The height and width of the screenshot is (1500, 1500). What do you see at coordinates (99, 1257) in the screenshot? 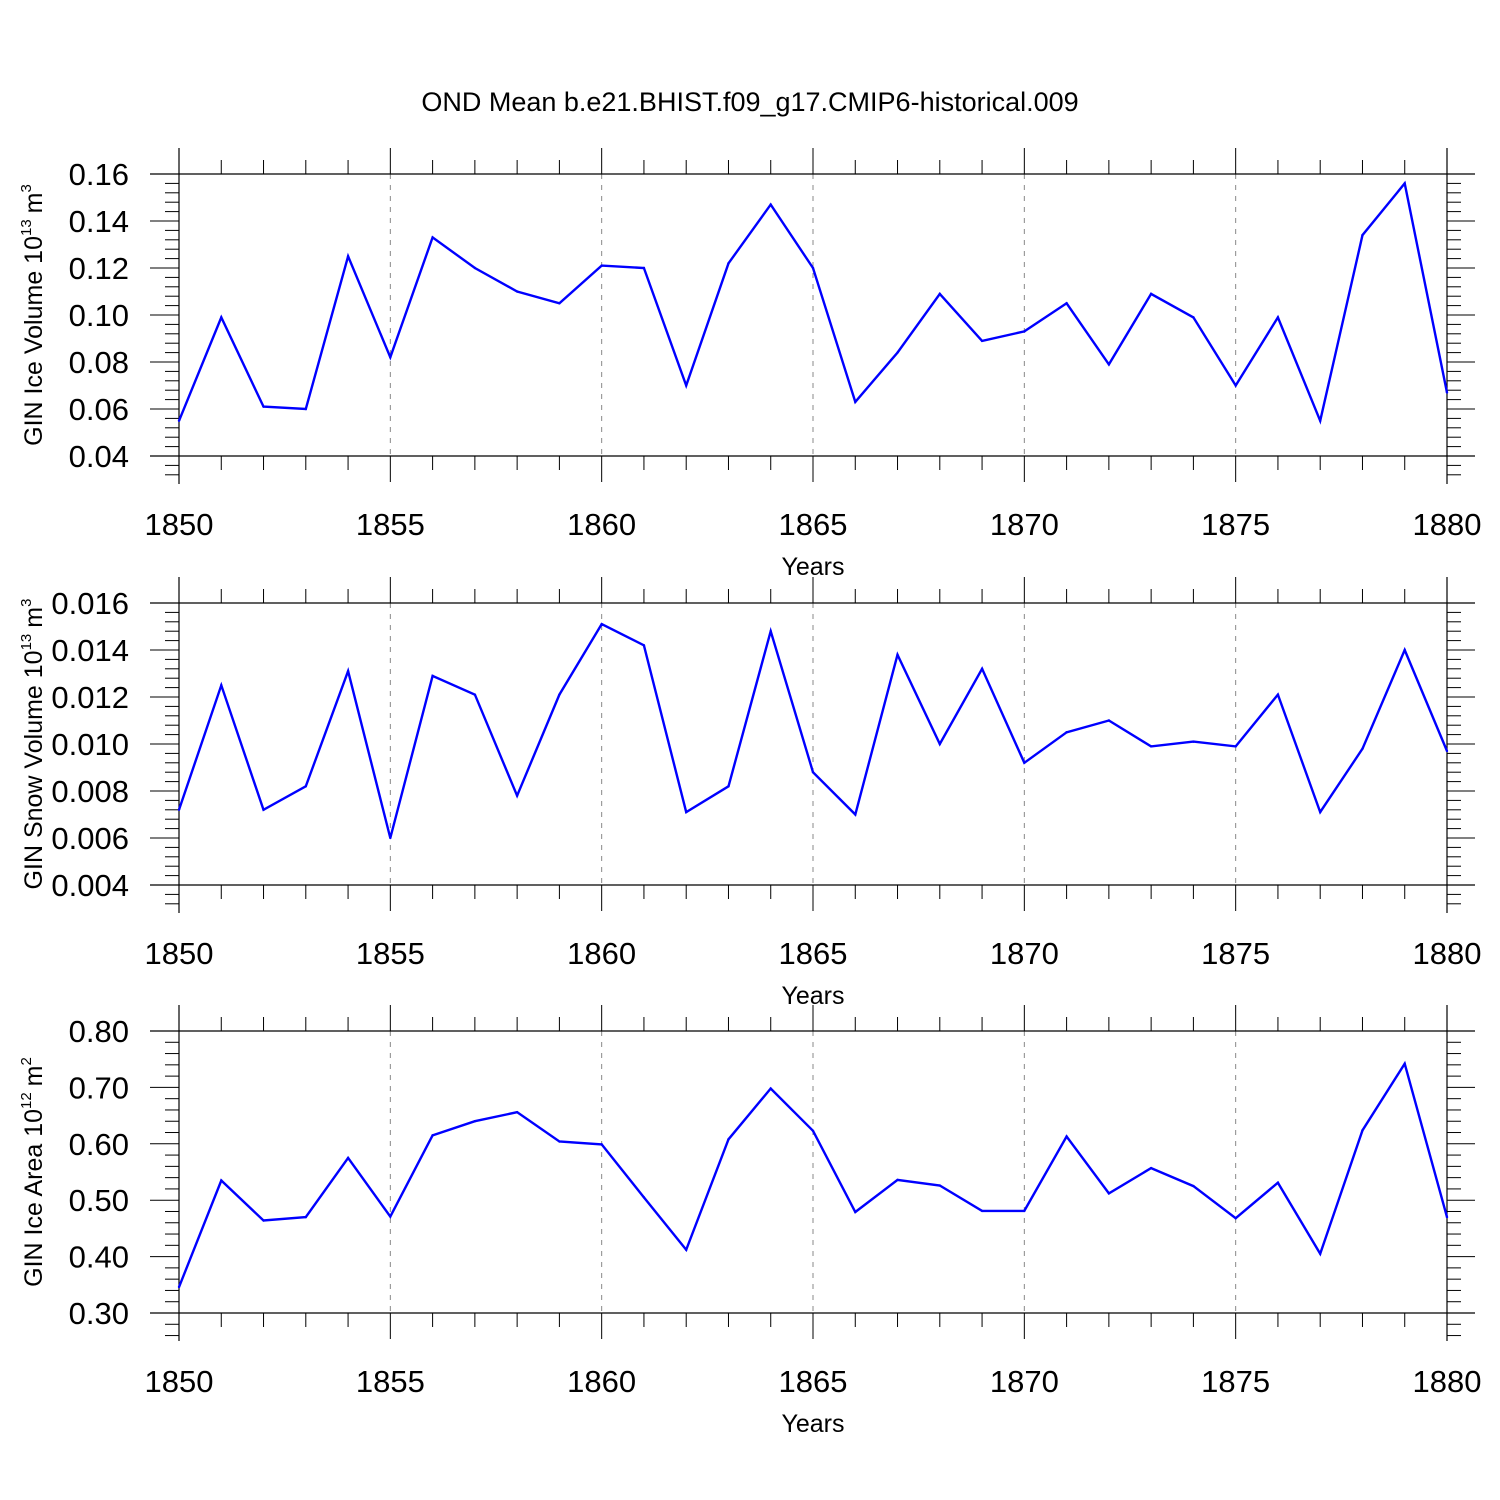
I see `y-tick-label: 0.40` at bounding box center [99, 1257].